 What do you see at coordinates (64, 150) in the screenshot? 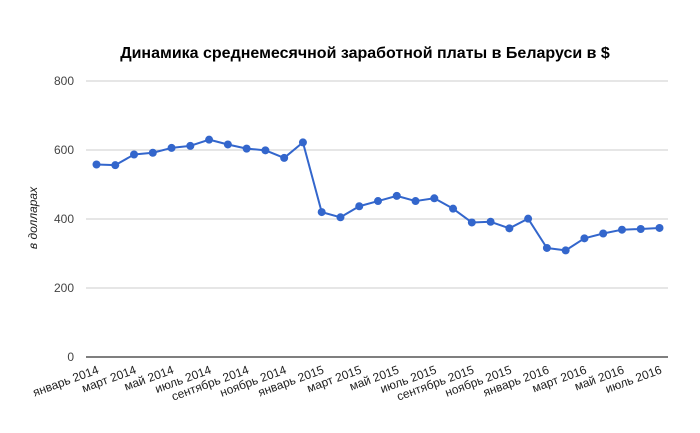
I see `y-tick-label: 600` at bounding box center [64, 150].